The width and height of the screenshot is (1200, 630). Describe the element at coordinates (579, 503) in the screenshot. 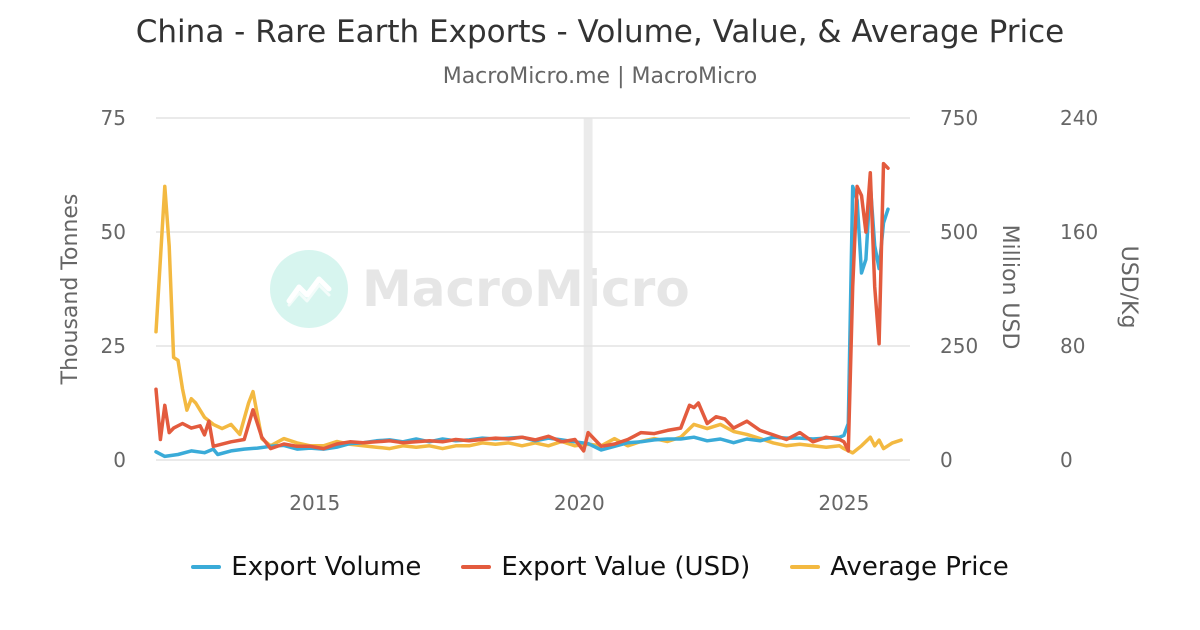

I see `x-tick-label: 2020` at that location.